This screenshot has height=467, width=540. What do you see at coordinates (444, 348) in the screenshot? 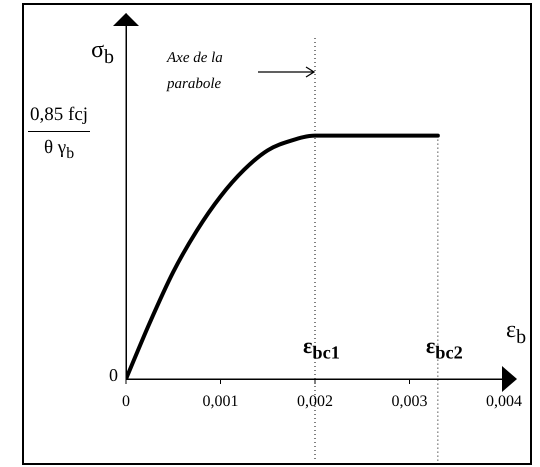
I see `ref-line-label: ε$_{bc2}$` at bounding box center [444, 348].